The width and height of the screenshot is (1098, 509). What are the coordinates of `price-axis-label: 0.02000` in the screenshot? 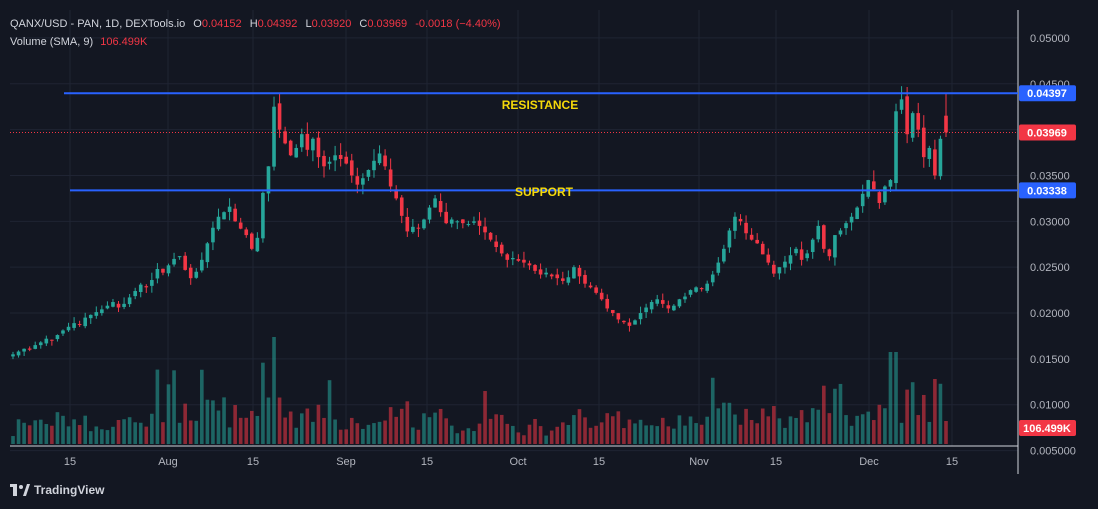 It's located at (1050, 314).